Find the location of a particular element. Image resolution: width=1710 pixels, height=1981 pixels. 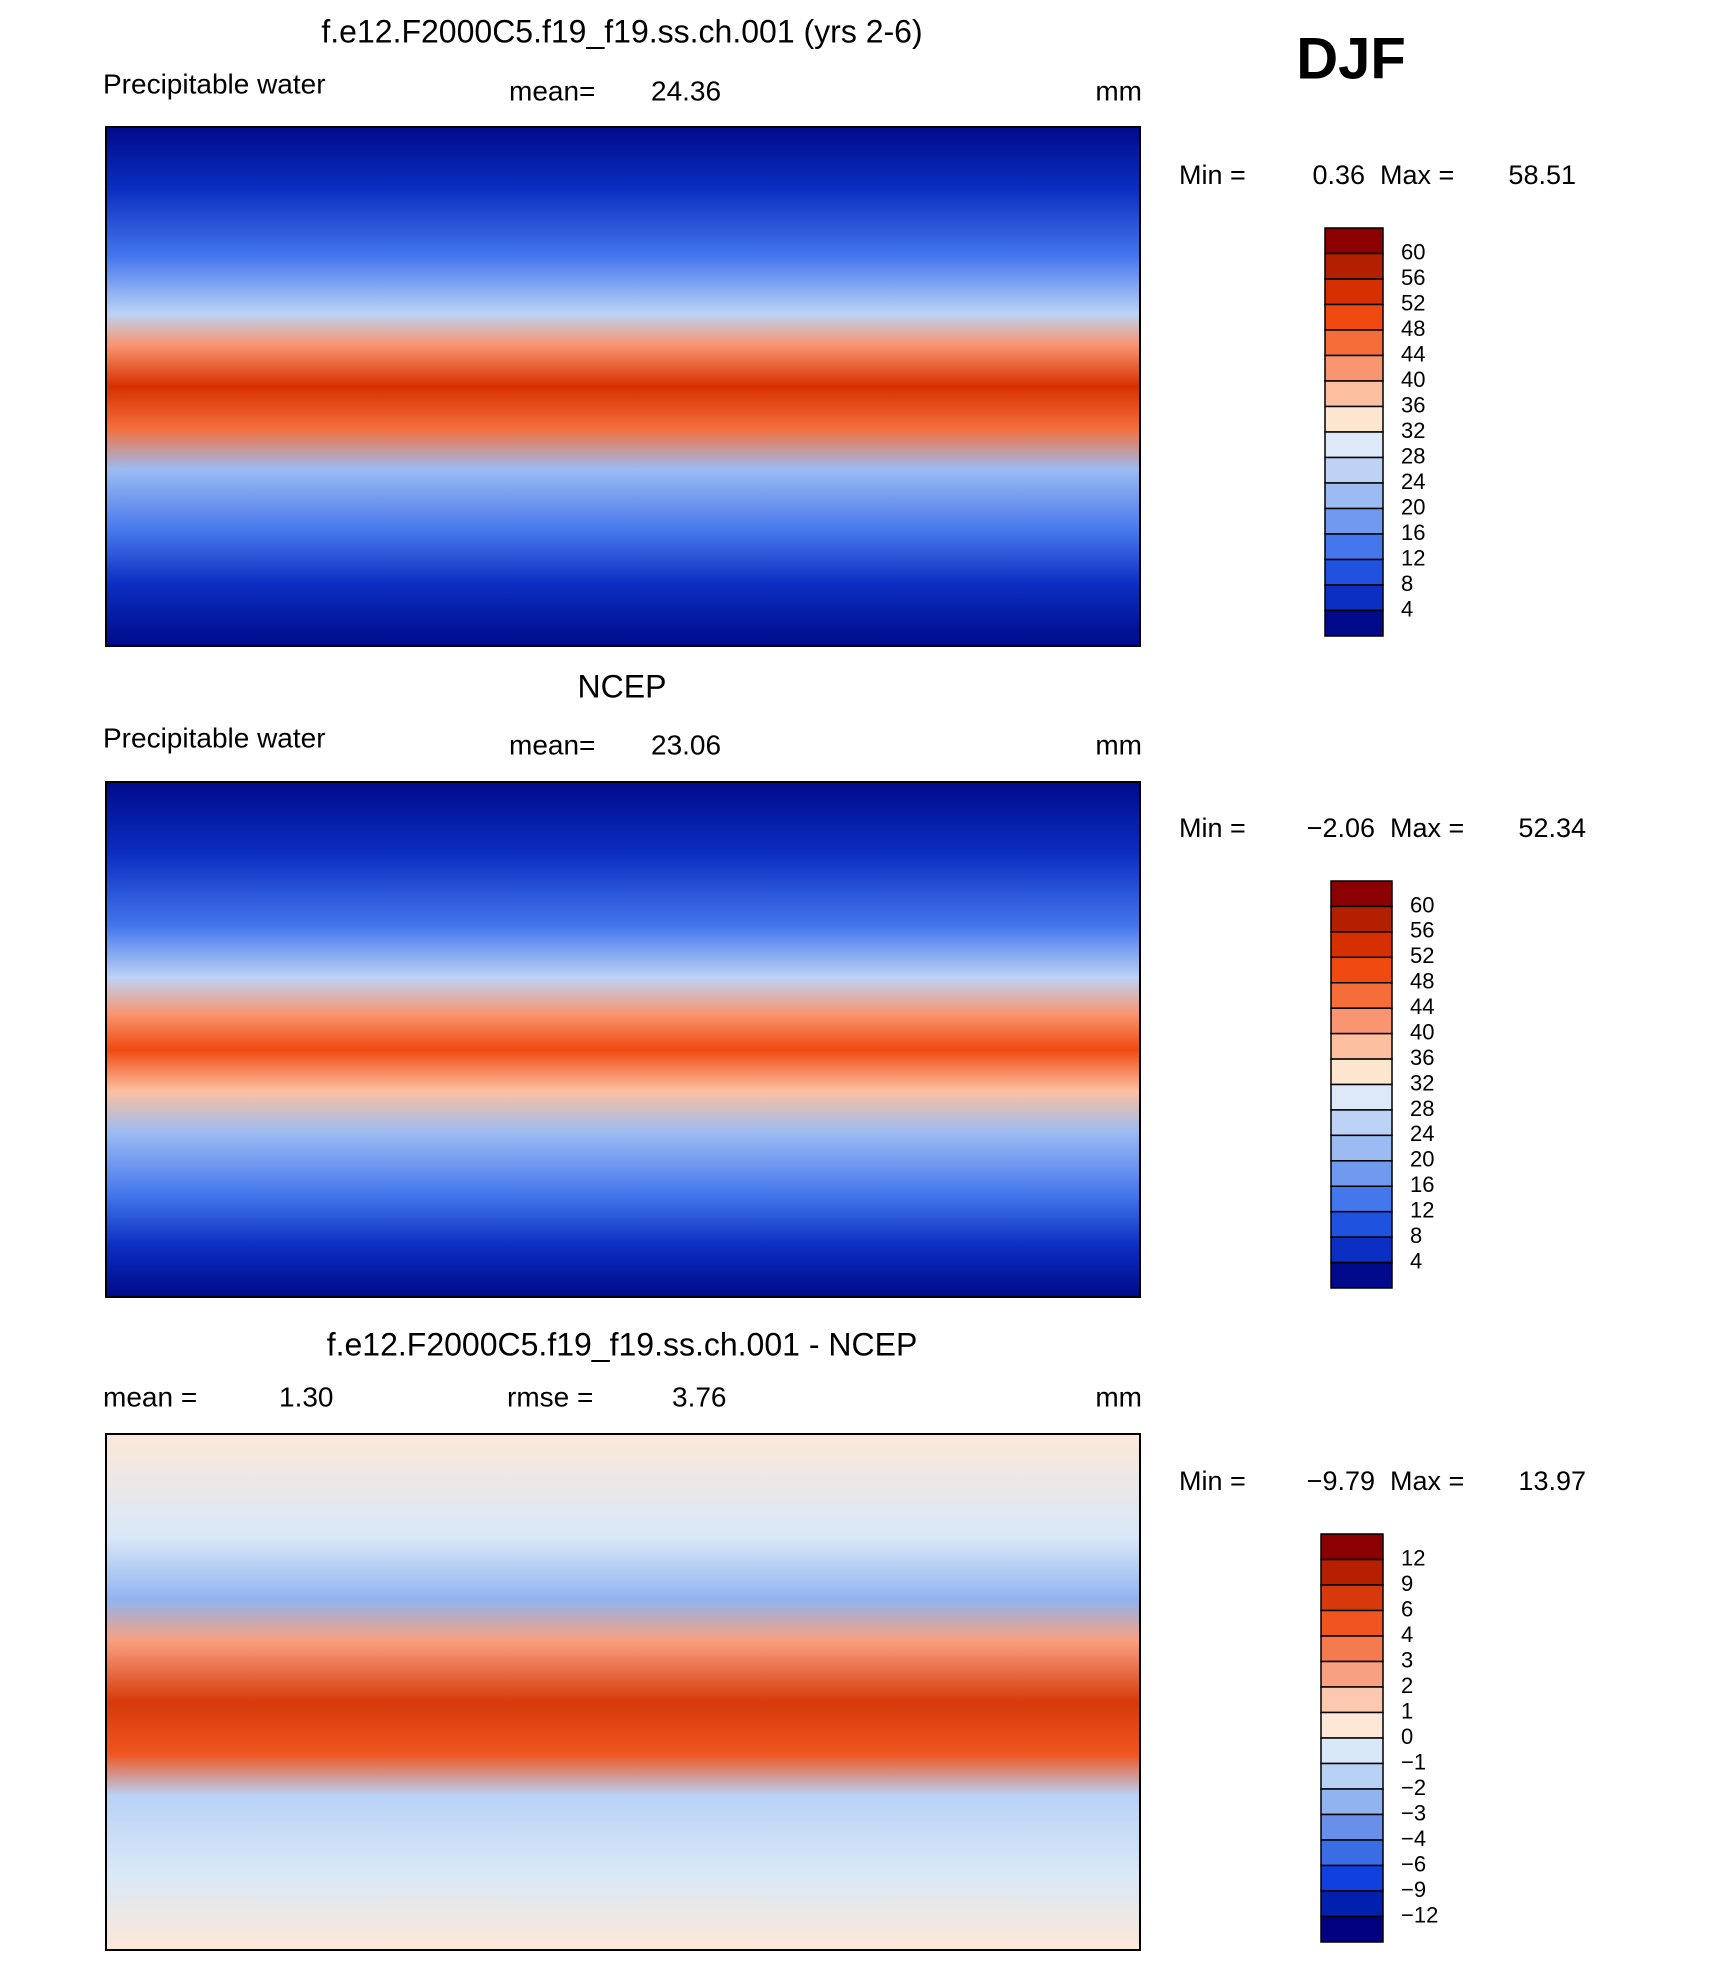

colorbar-label: 6 is located at coordinates (1407, 1608).